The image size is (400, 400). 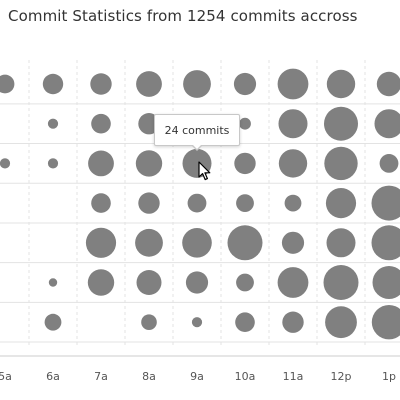 I want to click on x-tick-label: 5a, so click(x=6, y=376).